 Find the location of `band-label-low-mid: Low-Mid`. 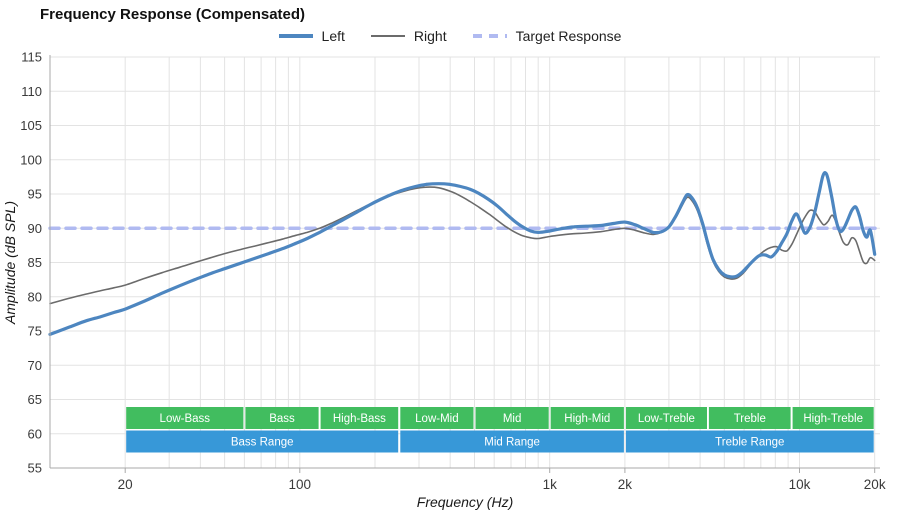

band-label-low-mid: Low-Mid is located at coordinates (436, 419).